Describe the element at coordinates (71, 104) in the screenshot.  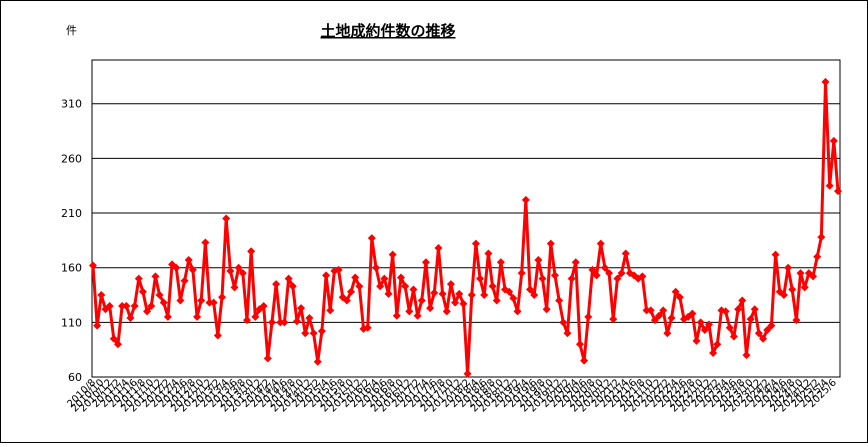
I see `y-tick-label: 310` at that location.